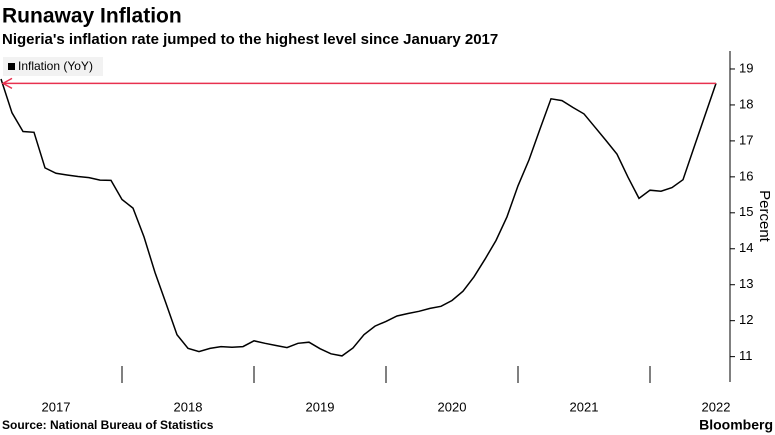  What do you see at coordinates (56, 406) in the screenshot?
I see `x-tick-label: 2017` at bounding box center [56, 406].